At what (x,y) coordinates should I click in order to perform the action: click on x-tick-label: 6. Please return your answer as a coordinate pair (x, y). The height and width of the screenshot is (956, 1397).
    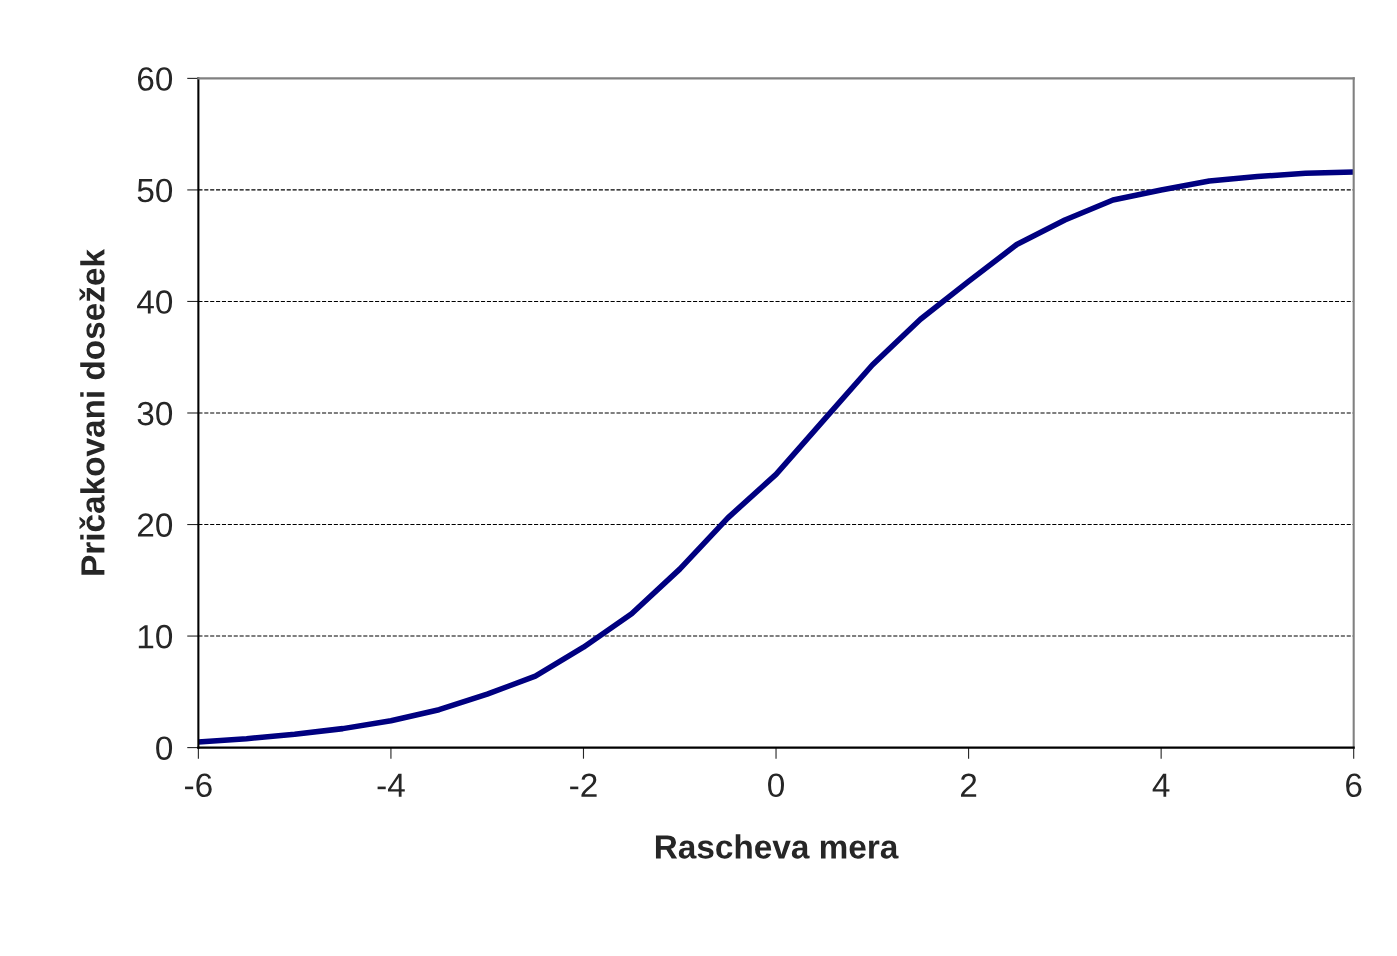
    Looking at the image, I should click on (1354, 785).